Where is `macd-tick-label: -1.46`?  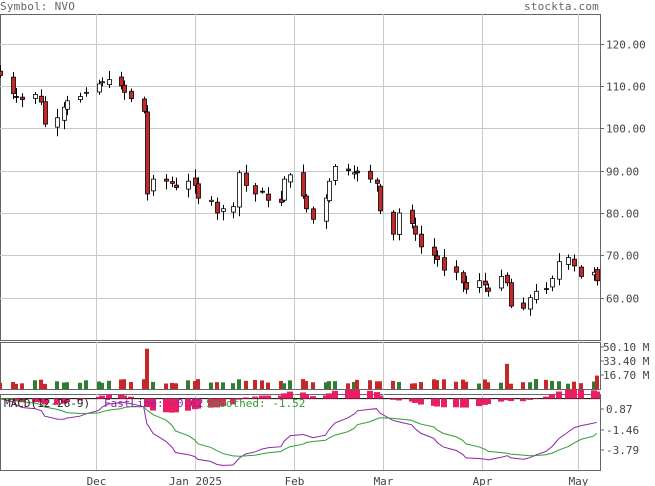 macd-tick-label: -1.46 is located at coordinates (622, 430).